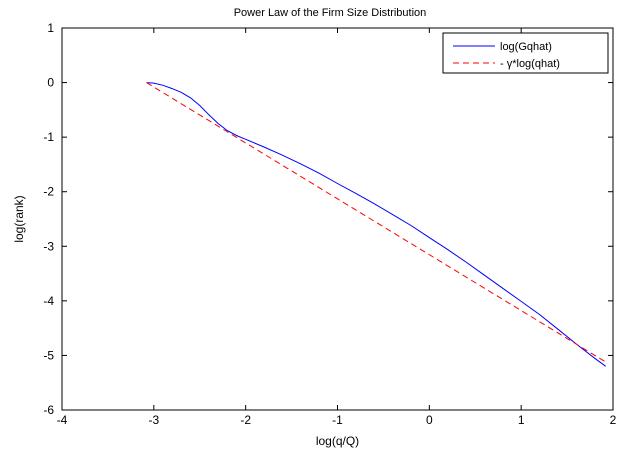 This screenshot has width=618, height=455. Describe the element at coordinates (62, 420) in the screenshot. I see `x-tick-label: -4` at that location.